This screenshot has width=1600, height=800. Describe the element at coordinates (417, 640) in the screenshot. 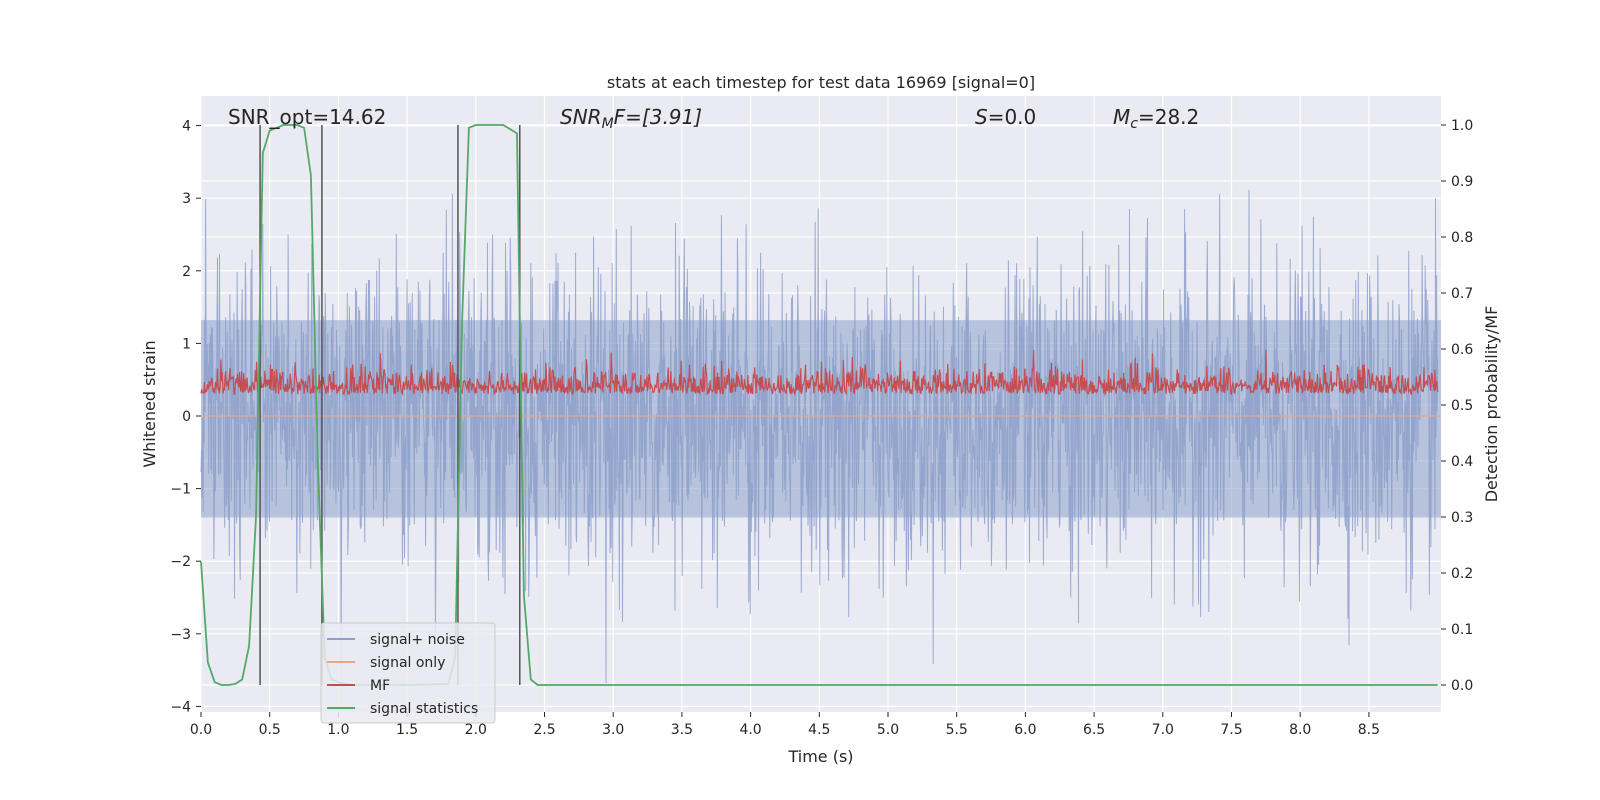

I see `legend-label-noise: signal+ noise` at that location.